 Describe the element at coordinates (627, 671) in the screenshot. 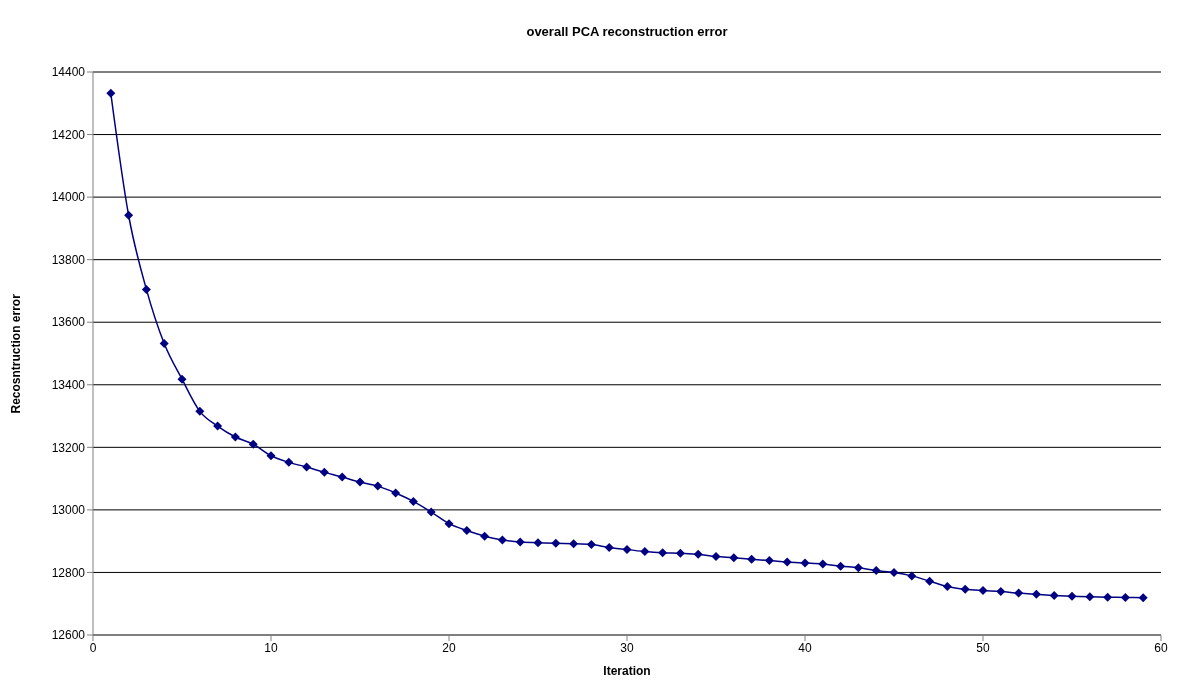

I see `x-axis-title: Iteration` at that location.